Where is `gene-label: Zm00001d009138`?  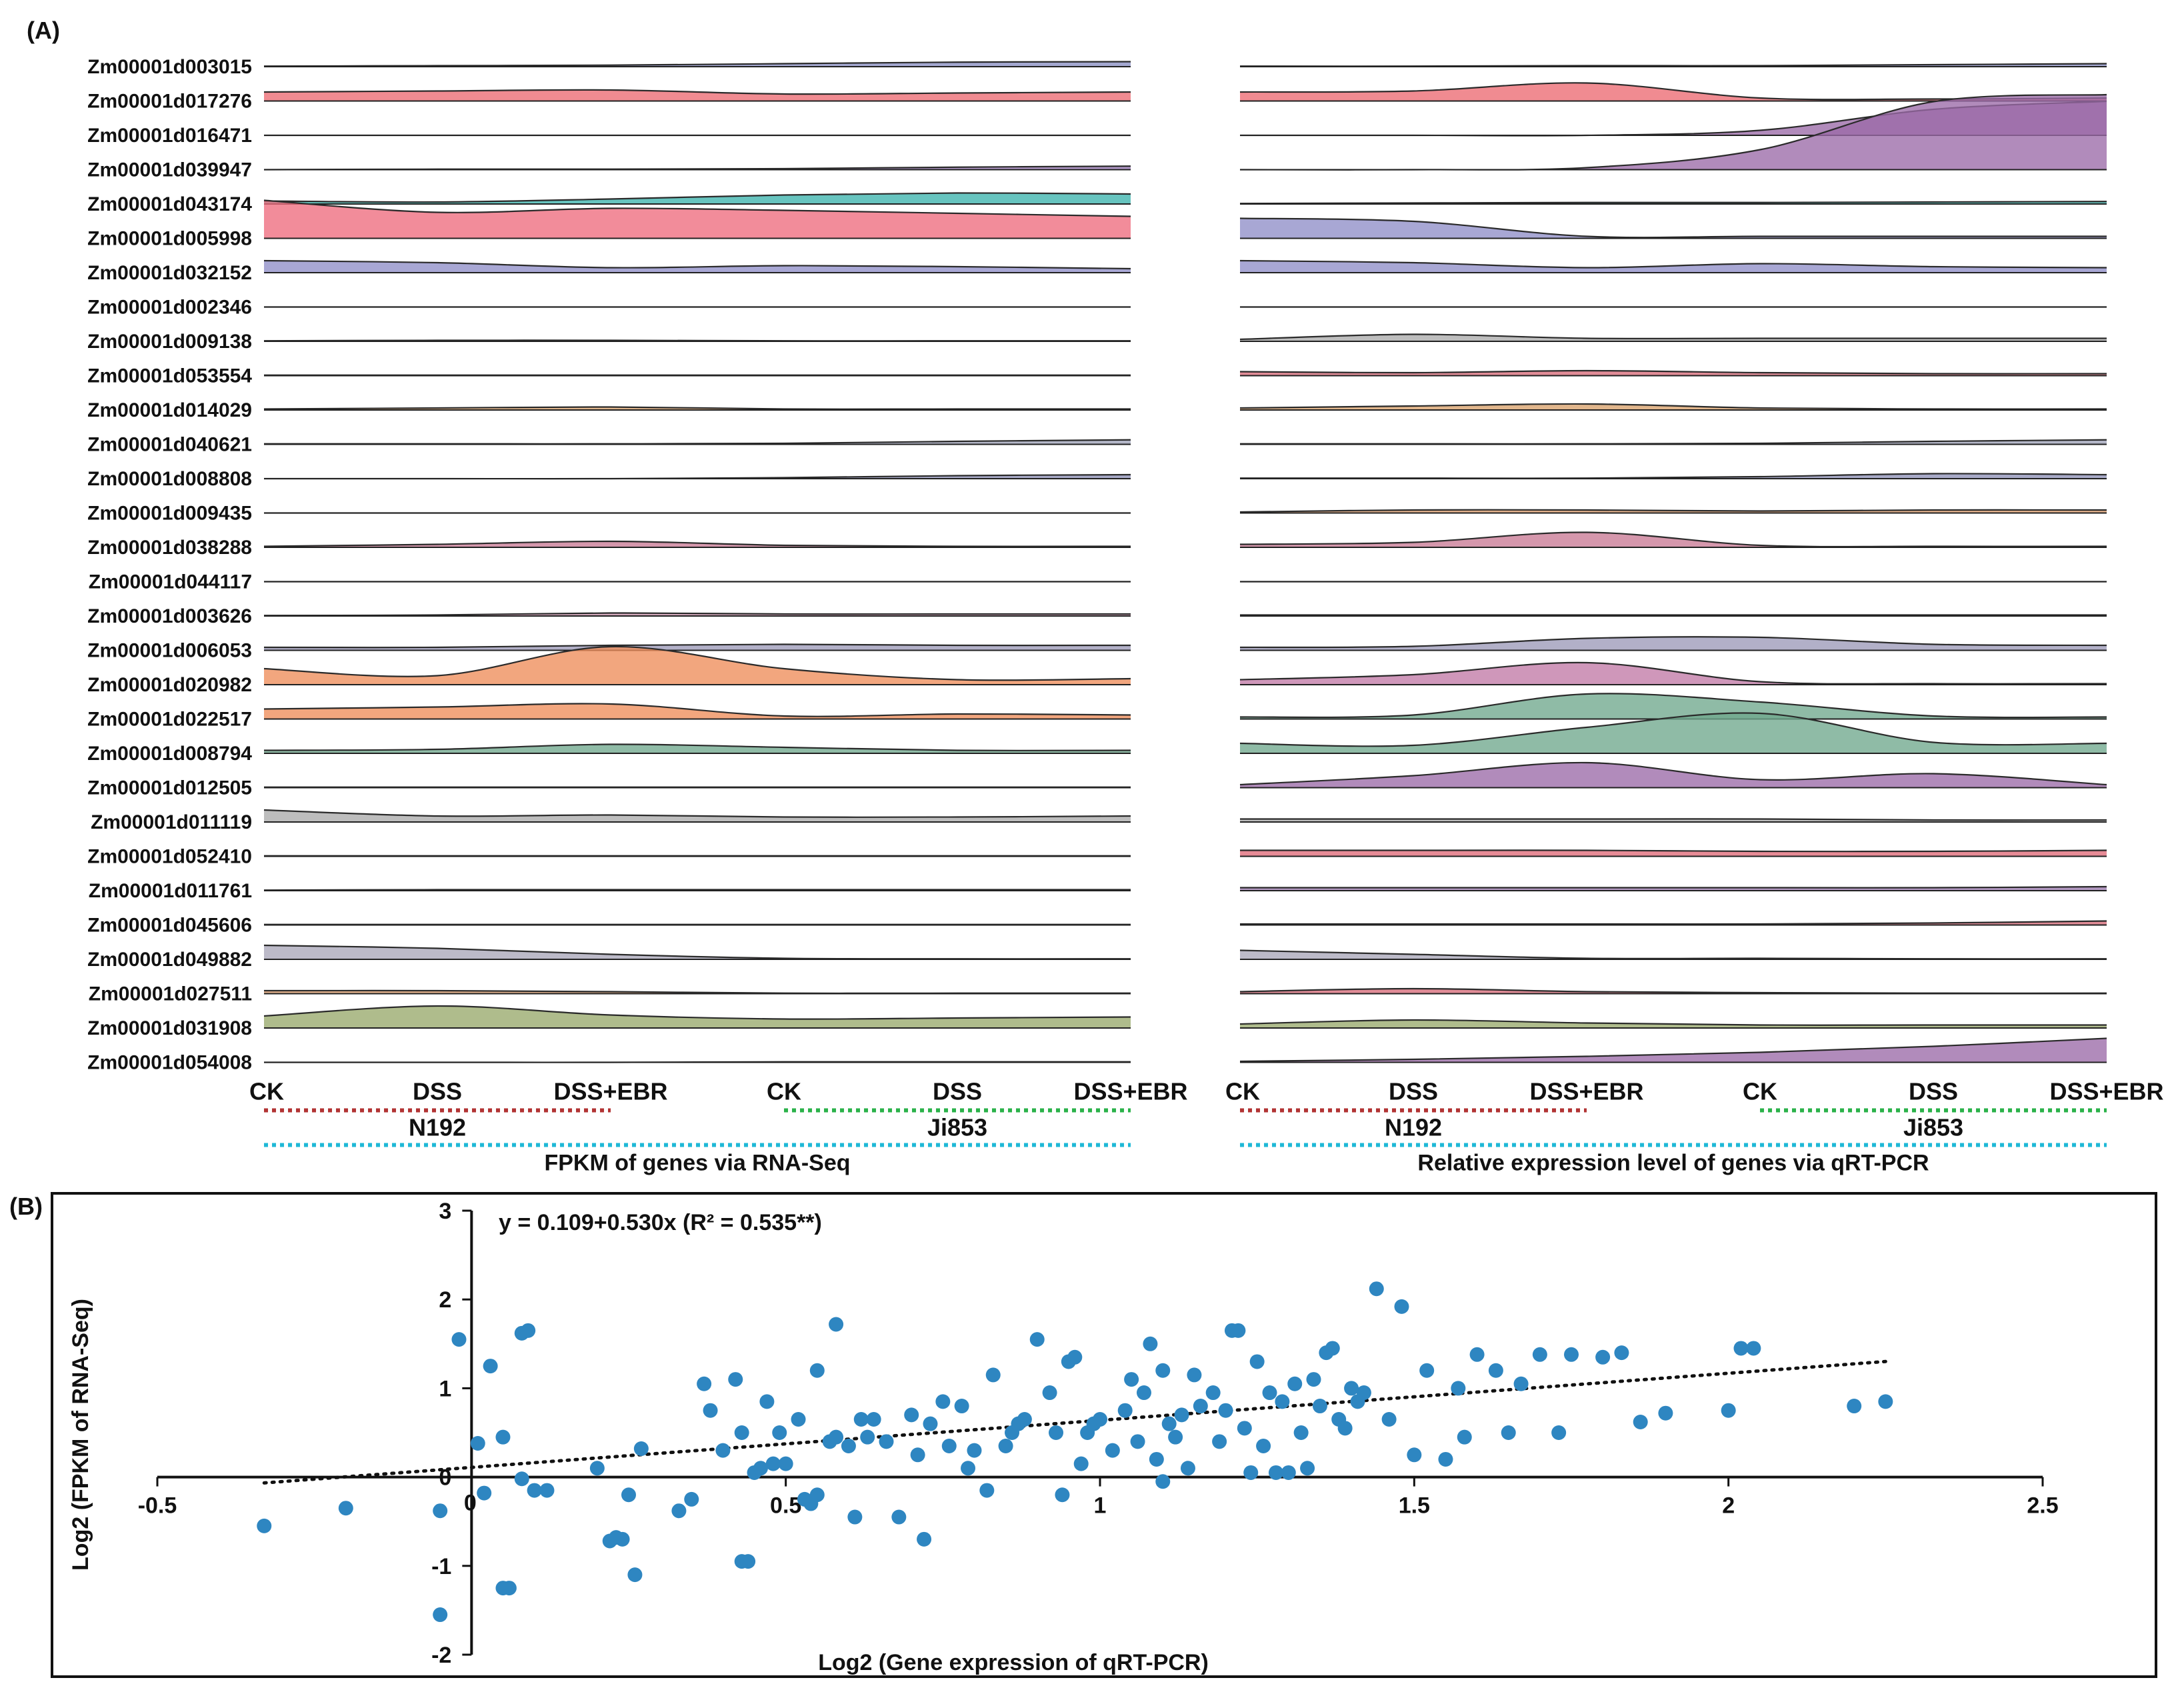 gene-label: Zm00001d009138 is located at coordinates (169, 342).